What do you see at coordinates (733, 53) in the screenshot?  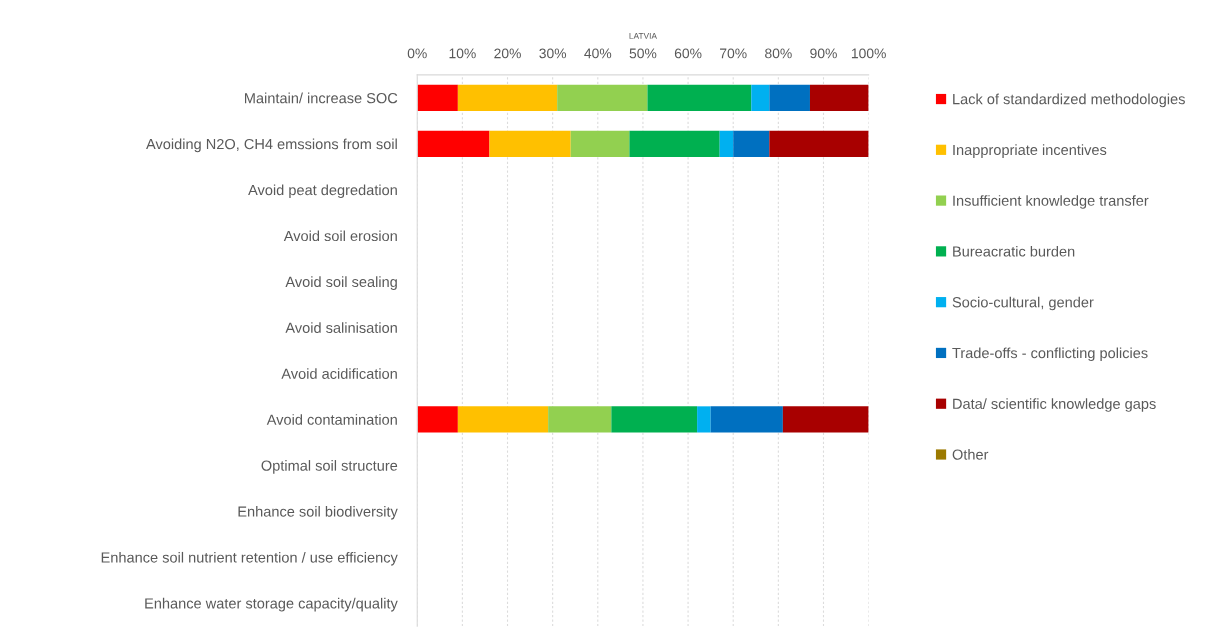 I see `x-tick-label: 70%` at bounding box center [733, 53].